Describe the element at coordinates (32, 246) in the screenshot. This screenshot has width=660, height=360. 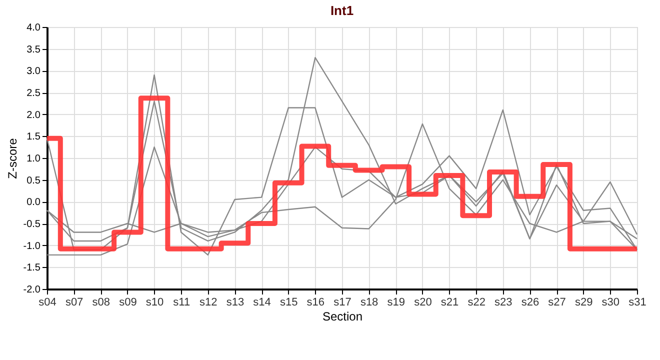
I see `y-tick-label: -1.0` at that location.